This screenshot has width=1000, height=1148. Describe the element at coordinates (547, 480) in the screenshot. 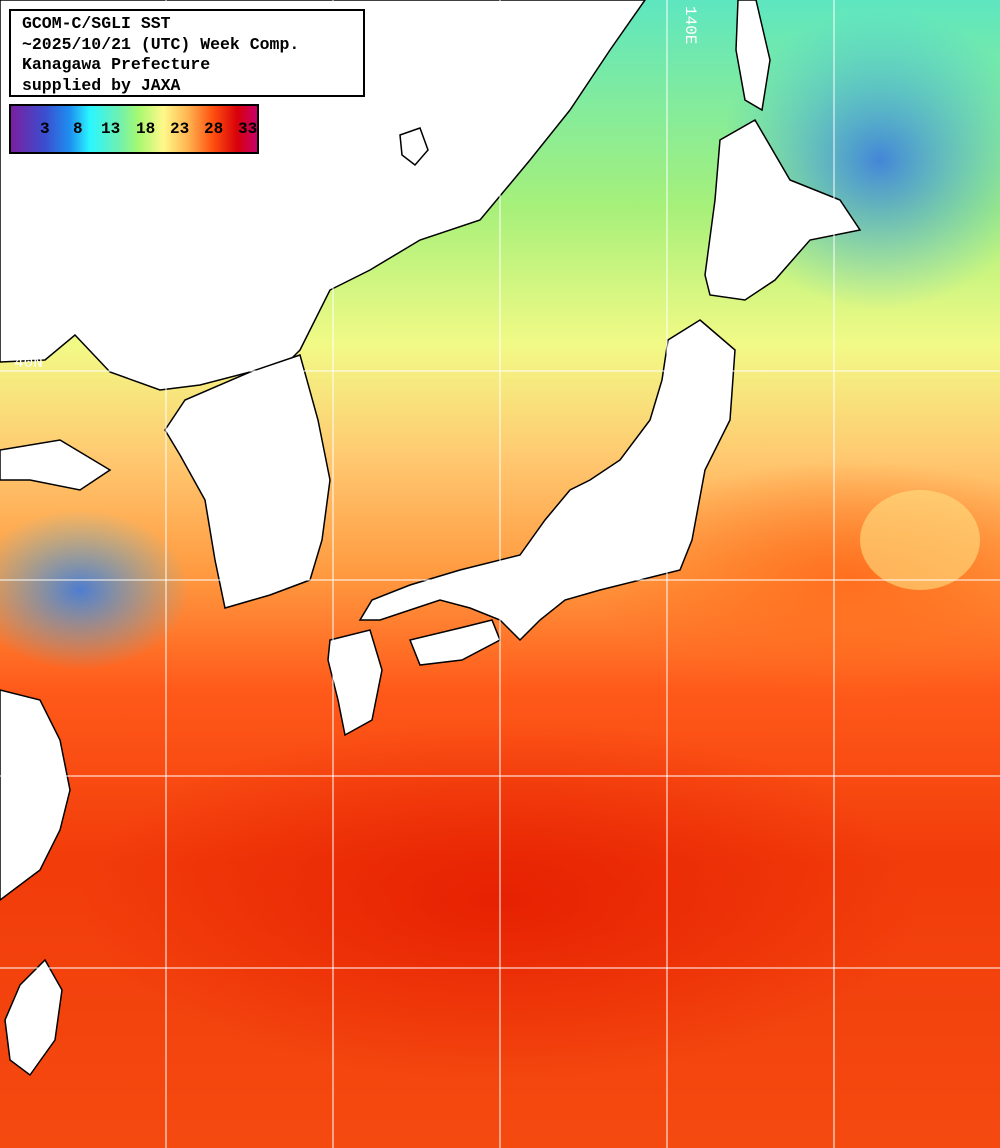

I see `land-honshu` at that location.